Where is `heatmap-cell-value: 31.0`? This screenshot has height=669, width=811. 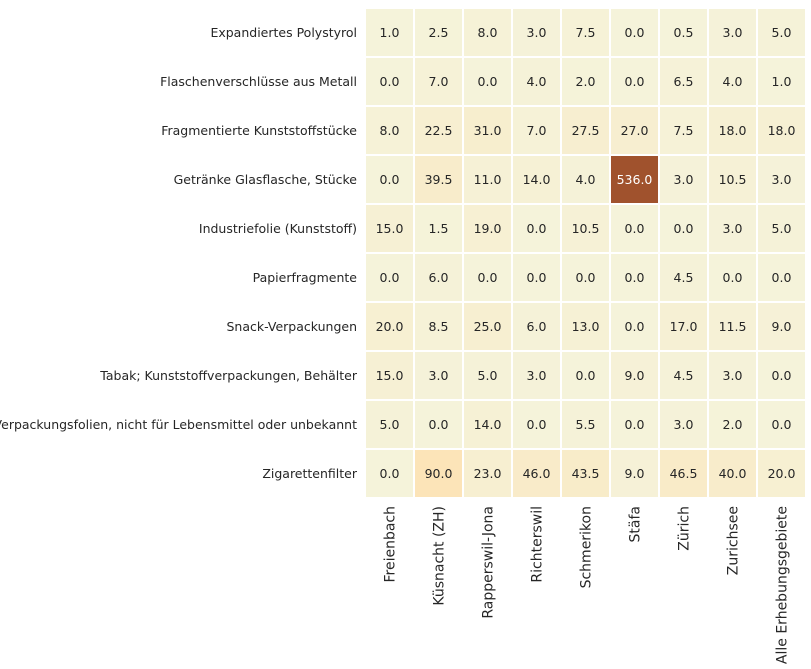 heatmap-cell-value: 31.0 is located at coordinates (488, 130).